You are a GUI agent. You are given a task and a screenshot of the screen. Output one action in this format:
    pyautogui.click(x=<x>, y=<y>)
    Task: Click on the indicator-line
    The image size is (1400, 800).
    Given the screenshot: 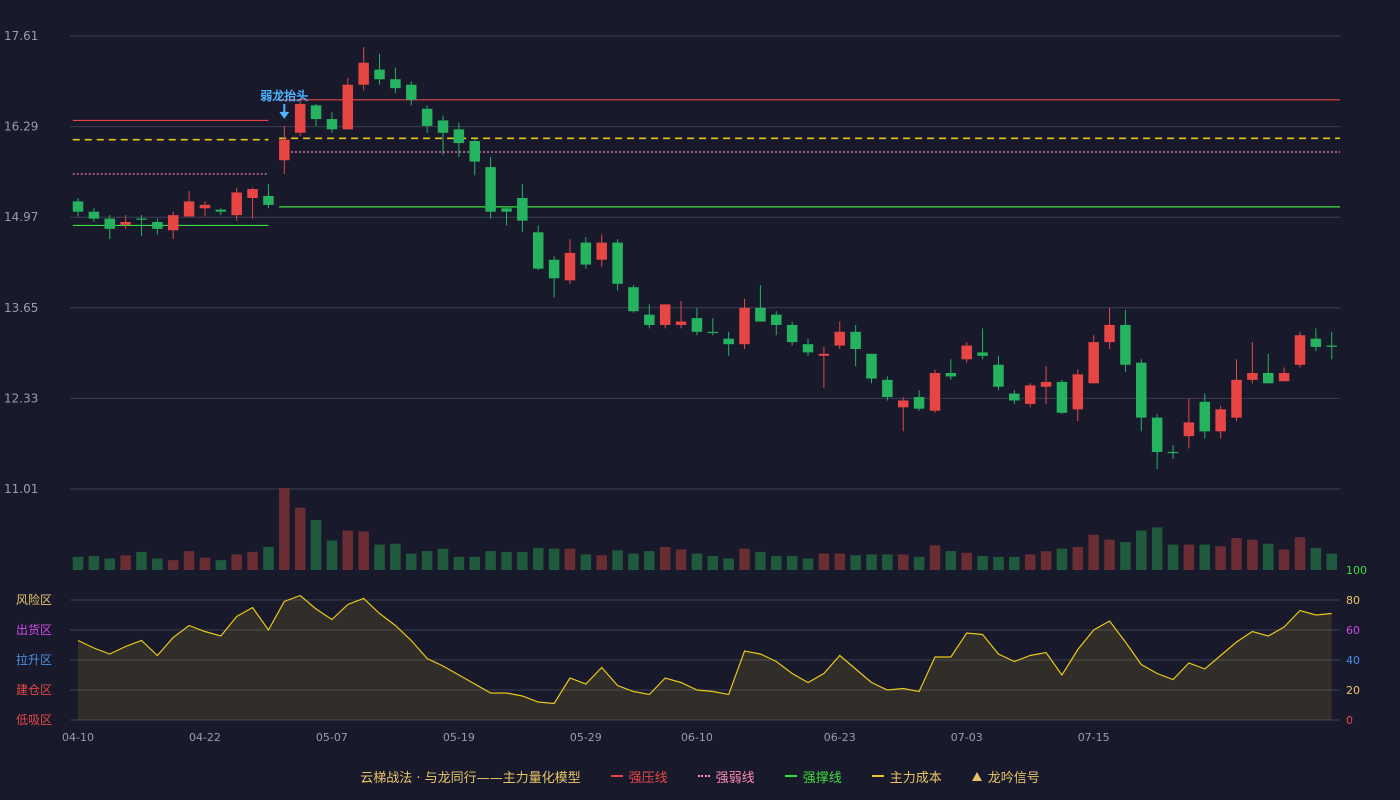 What is the action you would take?
    pyautogui.click(x=704, y=649)
    